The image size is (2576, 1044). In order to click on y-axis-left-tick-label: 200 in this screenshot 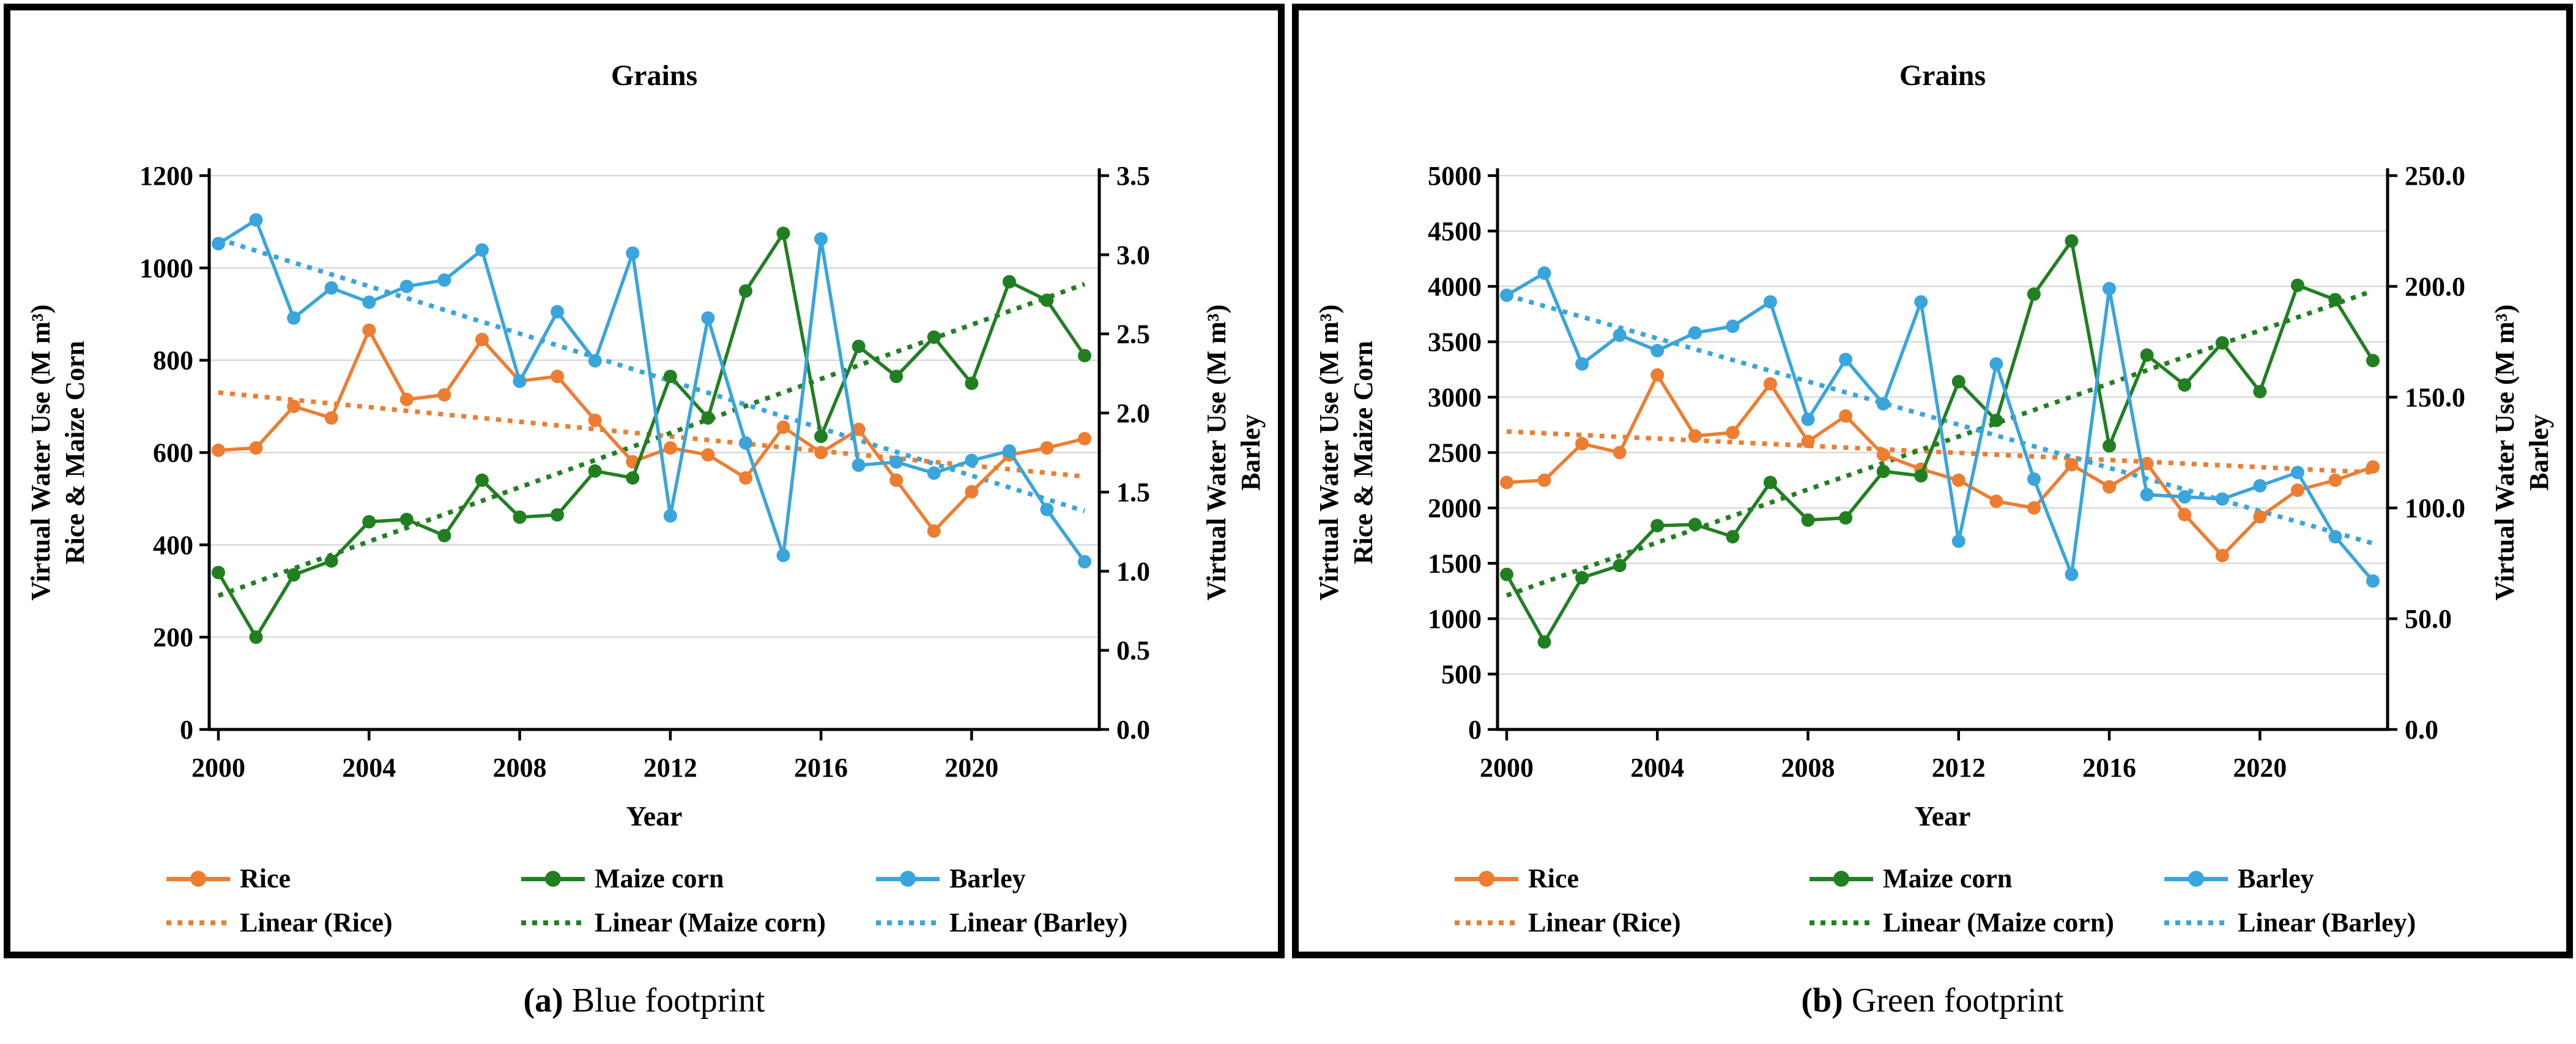, I will do `click(173, 637)`.